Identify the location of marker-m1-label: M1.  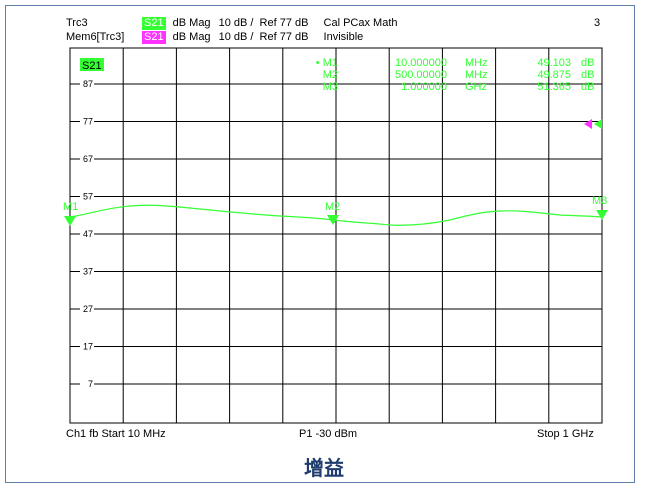
(70, 207).